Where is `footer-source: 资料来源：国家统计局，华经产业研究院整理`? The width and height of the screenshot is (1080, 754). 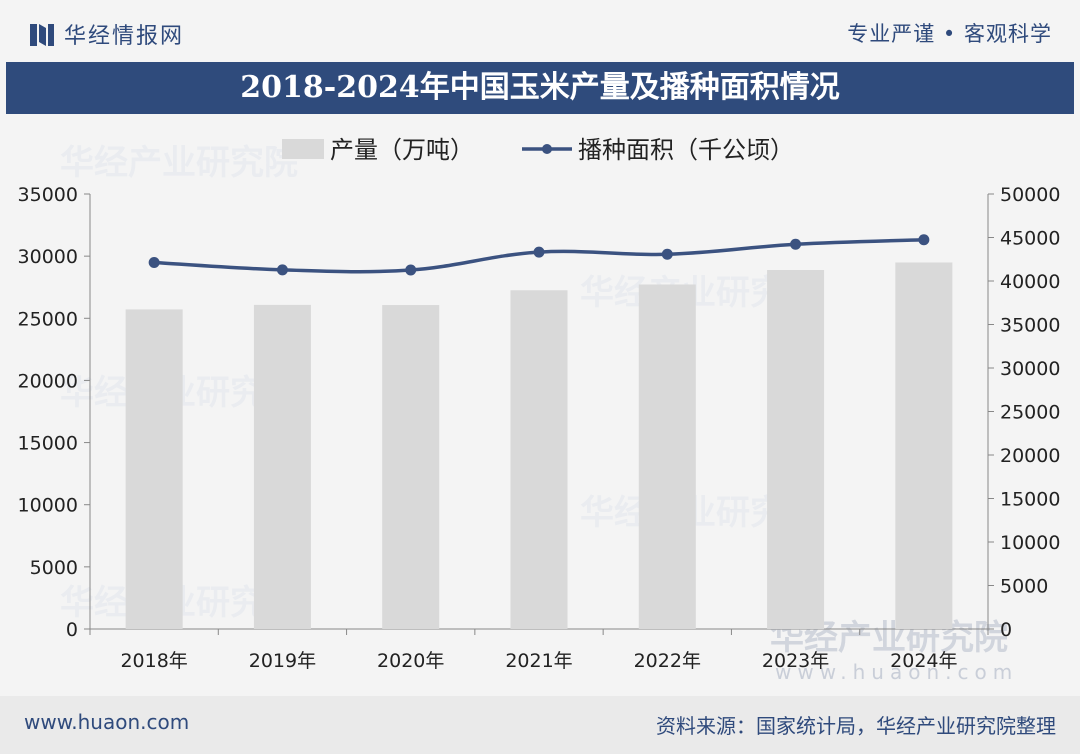 footer-source: 资料来源：国家统计局，华经产业研究院整理 is located at coordinates (856, 726).